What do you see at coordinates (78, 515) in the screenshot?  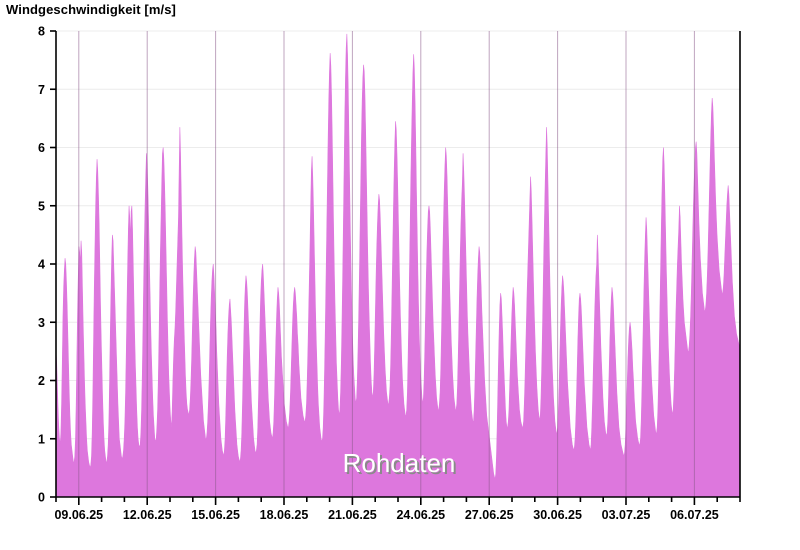 I see `x-tick-label: 09.06.25` at bounding box center [78, 515].